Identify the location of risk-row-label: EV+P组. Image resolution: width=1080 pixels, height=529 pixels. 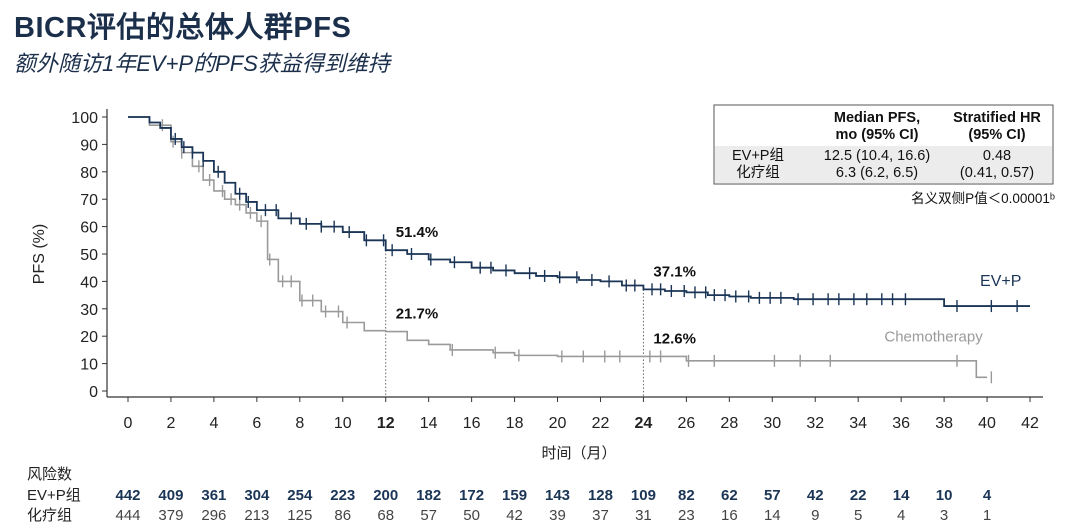
(54, 495).